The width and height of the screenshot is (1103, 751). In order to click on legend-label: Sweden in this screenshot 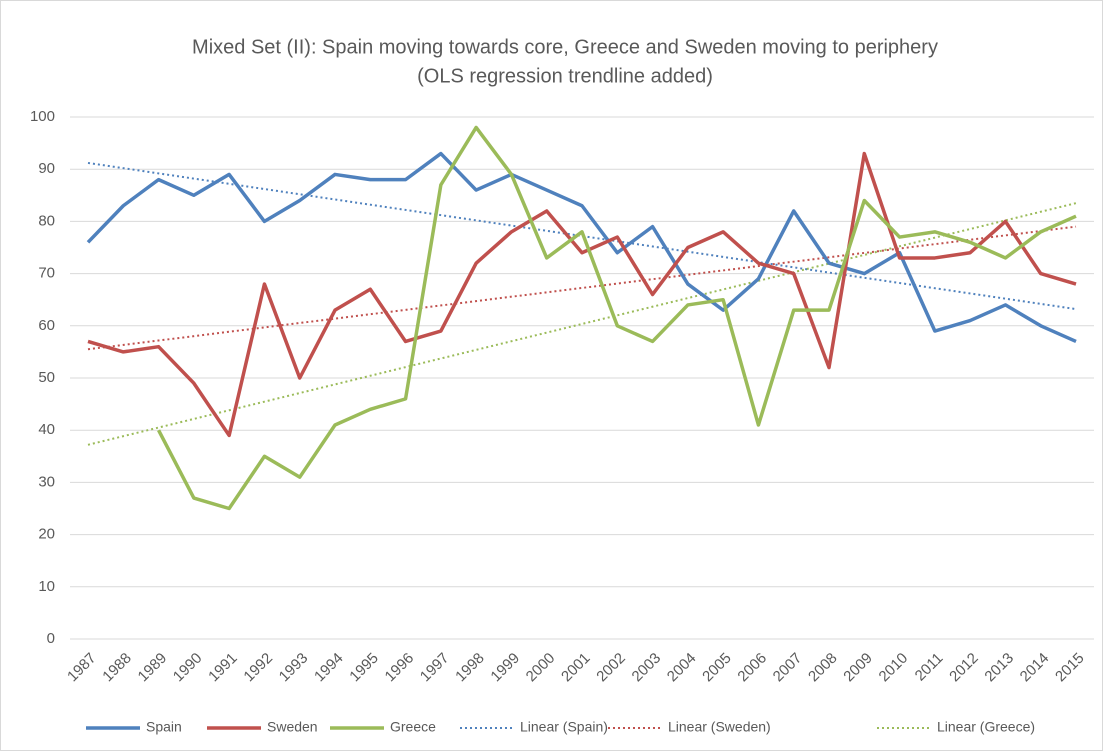, I will do `click(292, 727)`.